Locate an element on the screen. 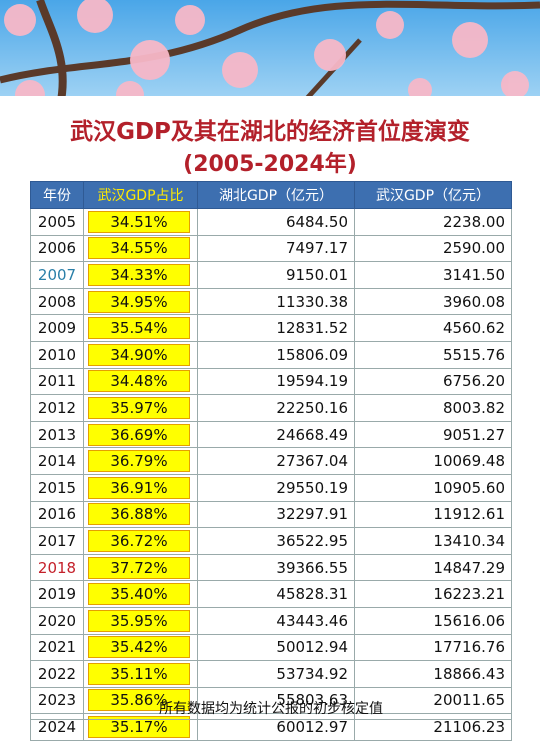  table-row: 2016 36.88% 32297.91 11912.61 is located at coordinates (271, 514).